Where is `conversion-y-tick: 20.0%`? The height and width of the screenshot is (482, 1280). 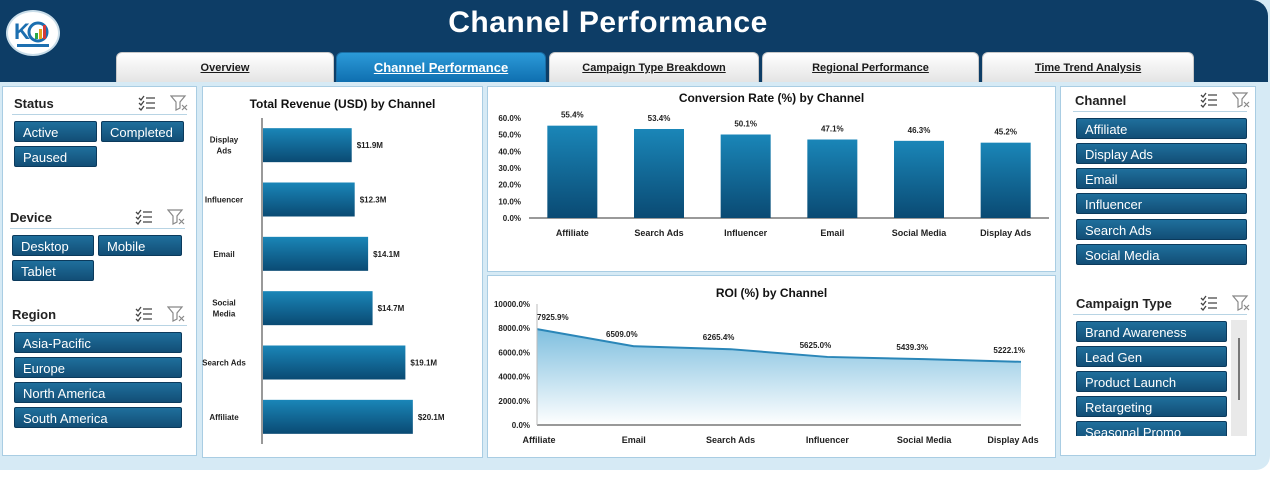
conversion-y-tick: 20.0% is located at coordinates (509, 185).